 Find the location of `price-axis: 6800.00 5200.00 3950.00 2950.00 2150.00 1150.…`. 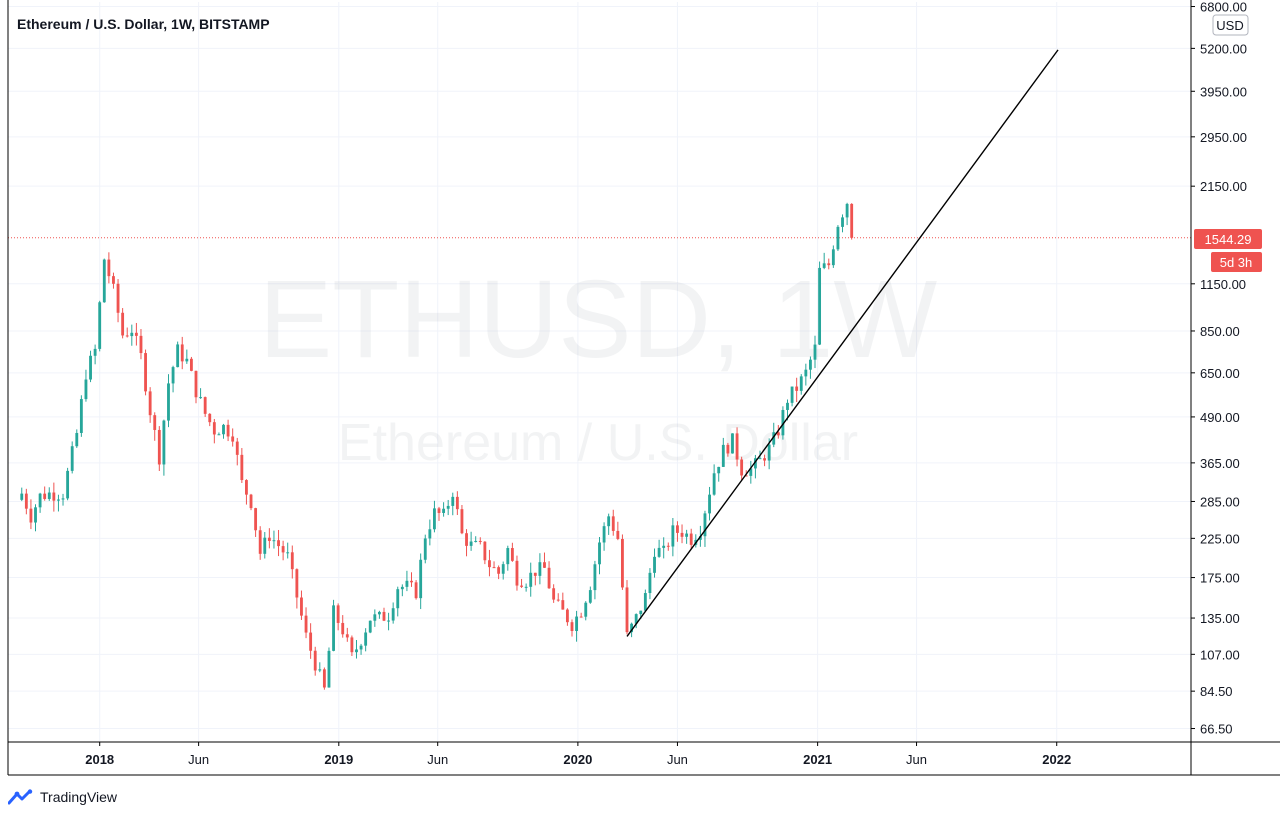

price-axis: 6800.00 5200.00 3950.00 2950.00 2150.00 1150.… is located at coordinates (1219, 368).